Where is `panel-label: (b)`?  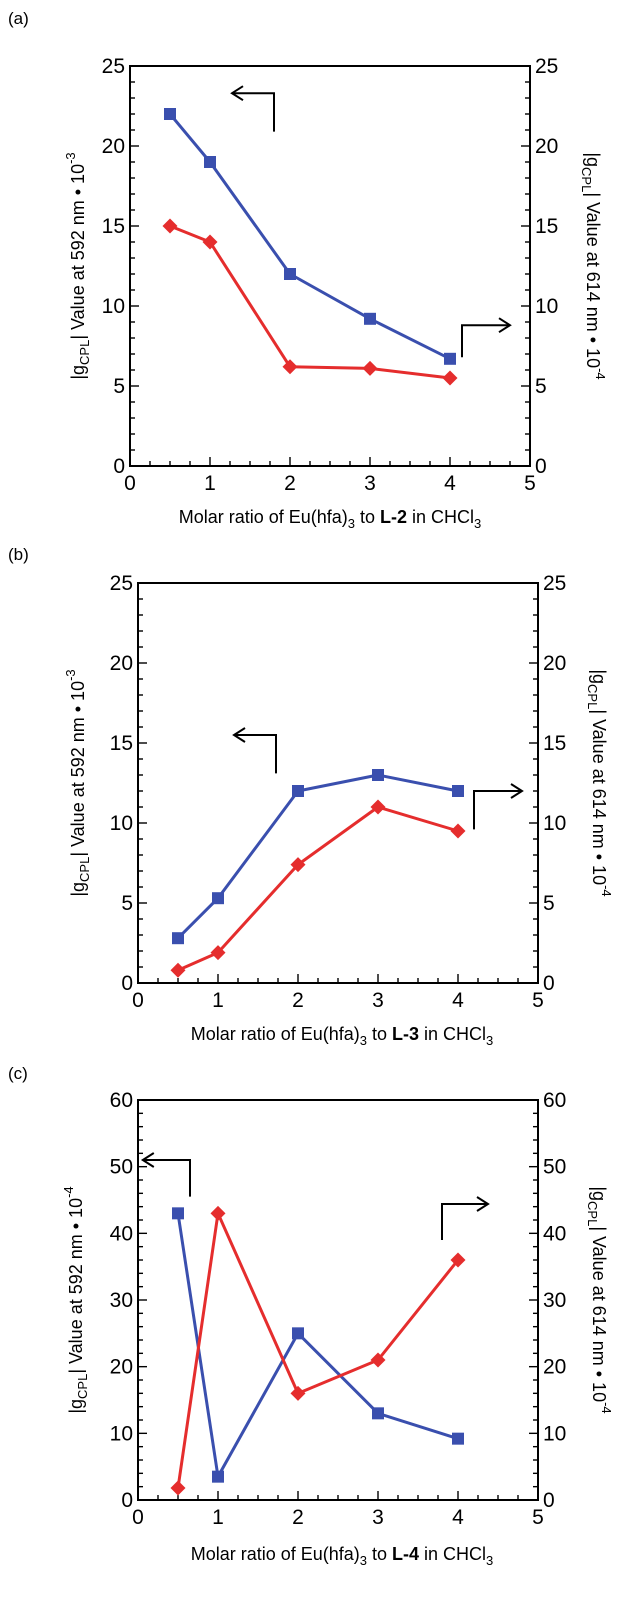 panel-label: (b) is located at coordinates (18, 554).